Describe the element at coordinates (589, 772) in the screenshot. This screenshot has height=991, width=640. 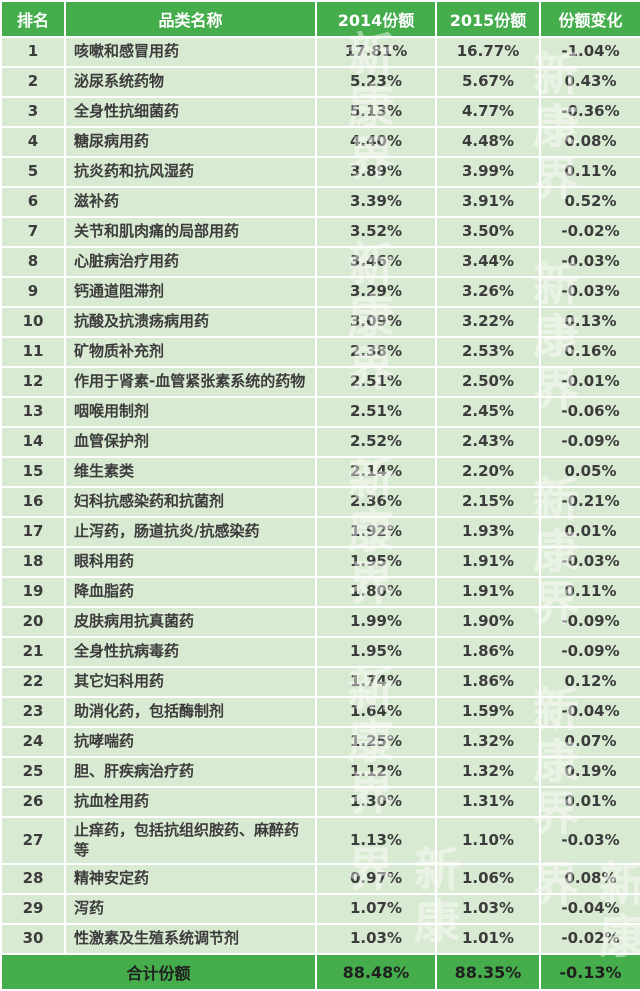
I see `share-change-cell: 0.19%` at that location.